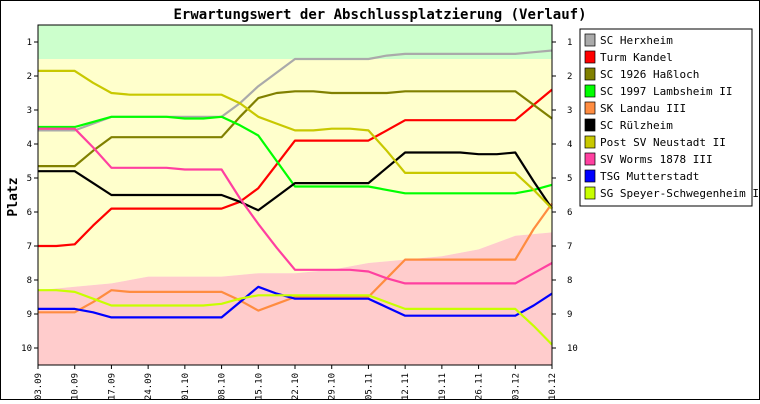 This screenshot has height=404, width=760. What do you see at coordinates (553, 386) in the screenshot?
I see `x-tick-label: 10.12` at bounding box center [553, 386].